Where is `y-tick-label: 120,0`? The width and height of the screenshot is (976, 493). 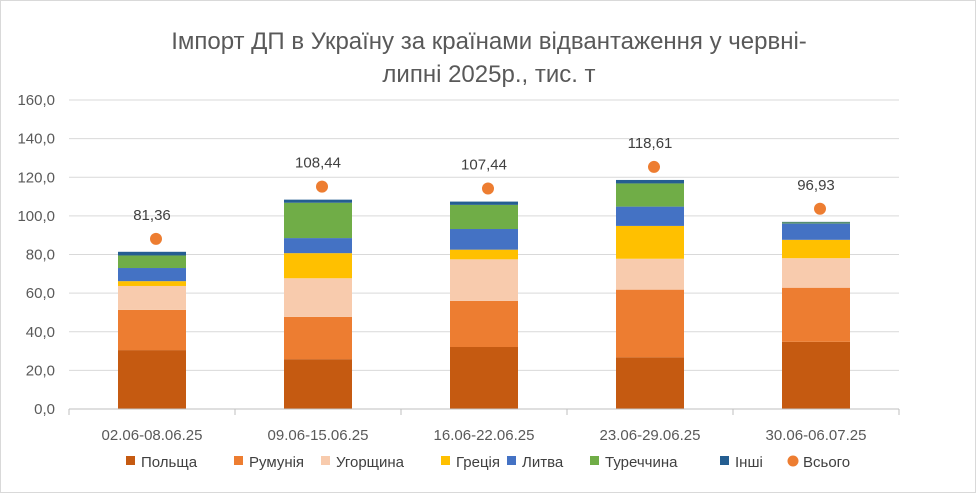 y-tick-label: 120,0 is located at coordinates (36, 177).